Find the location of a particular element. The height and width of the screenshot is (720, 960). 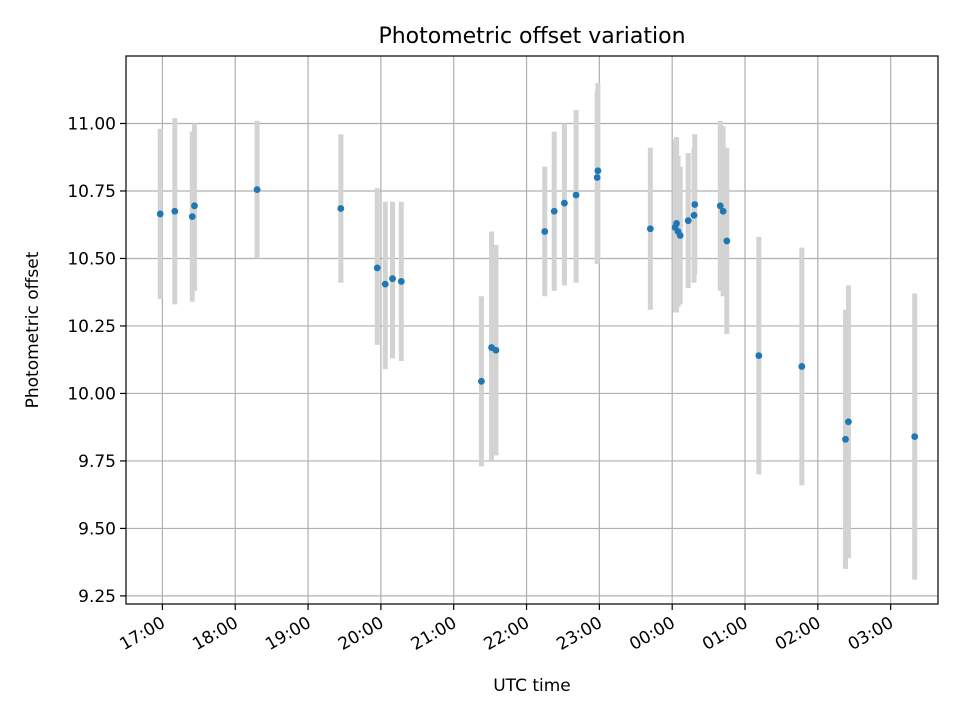

y-tick-label: 9.50 is located at coordinates (97, 529).